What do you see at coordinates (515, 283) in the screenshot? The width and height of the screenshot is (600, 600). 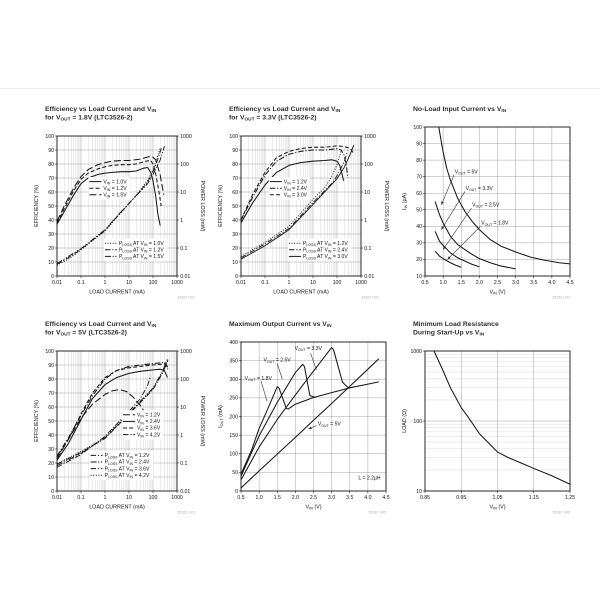 I see `svg-text: 3.0` at bounding box center [515, 283].